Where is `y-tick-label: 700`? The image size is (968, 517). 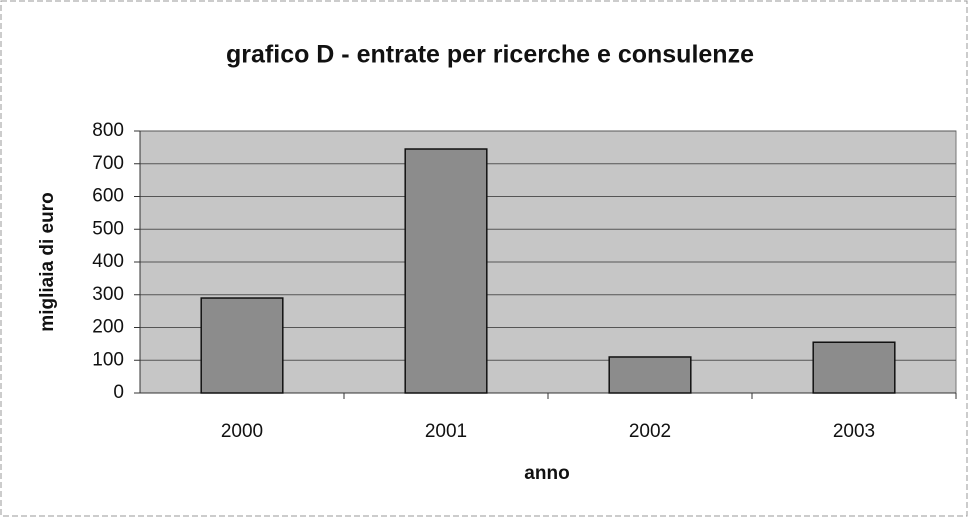
y-tick-label: 700 is located at coordinates (108, 163).